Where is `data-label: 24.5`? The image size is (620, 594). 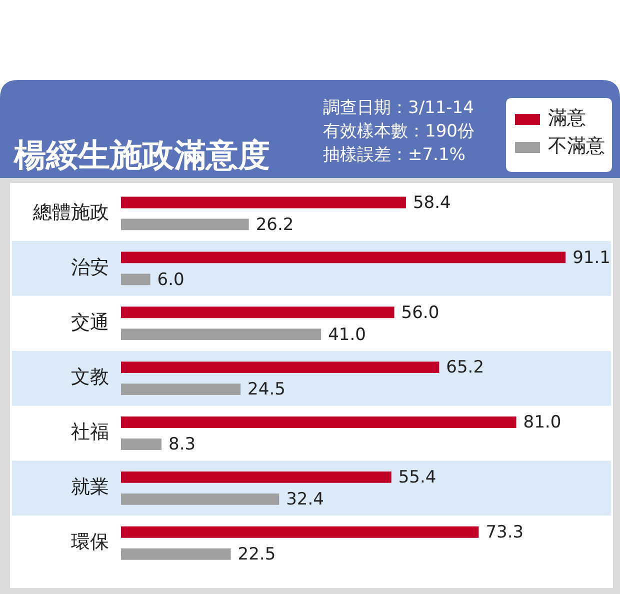
data-label: 24.5 is located at coordinates (267, 390).